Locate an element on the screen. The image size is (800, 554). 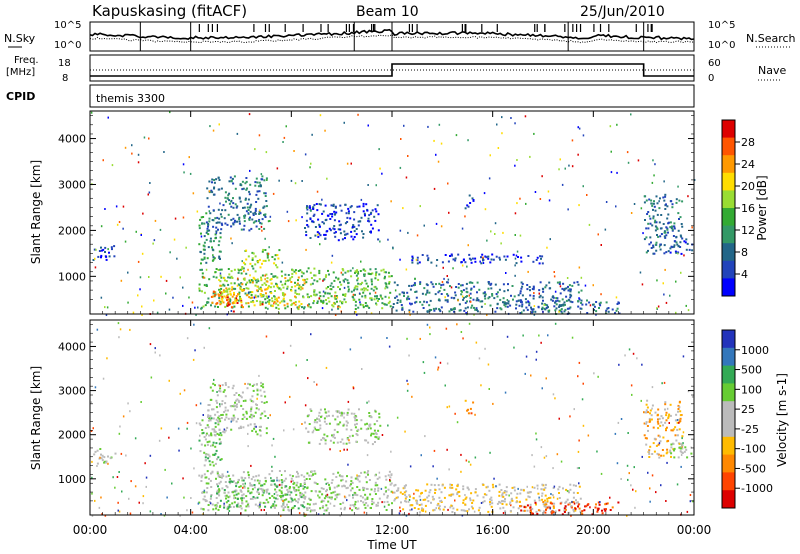
freq-label: Freq. is located at coordinates (26, 60).